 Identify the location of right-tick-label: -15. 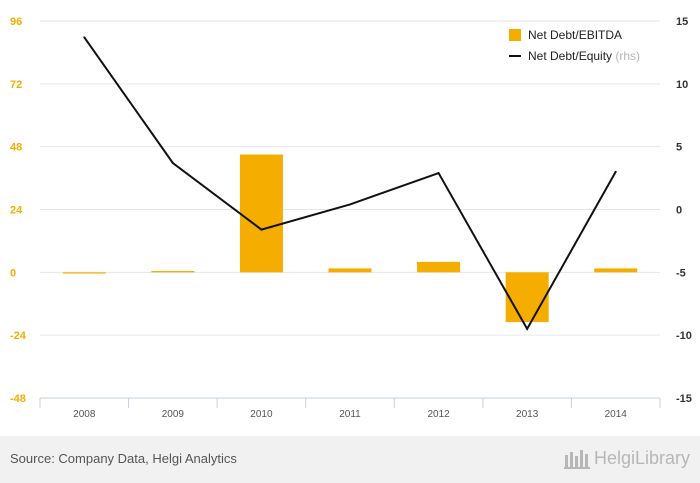
(684, 399).